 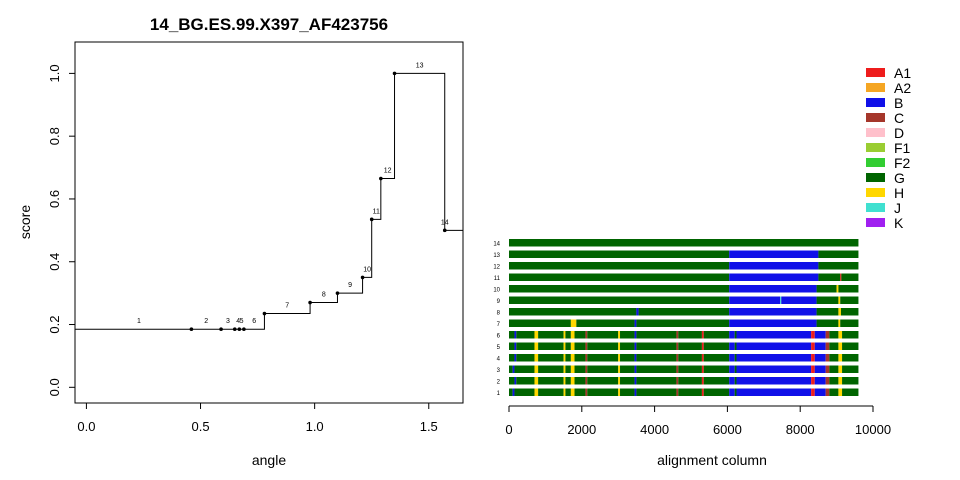 I want to click on step-label: 7, so click(x=287, y=306).